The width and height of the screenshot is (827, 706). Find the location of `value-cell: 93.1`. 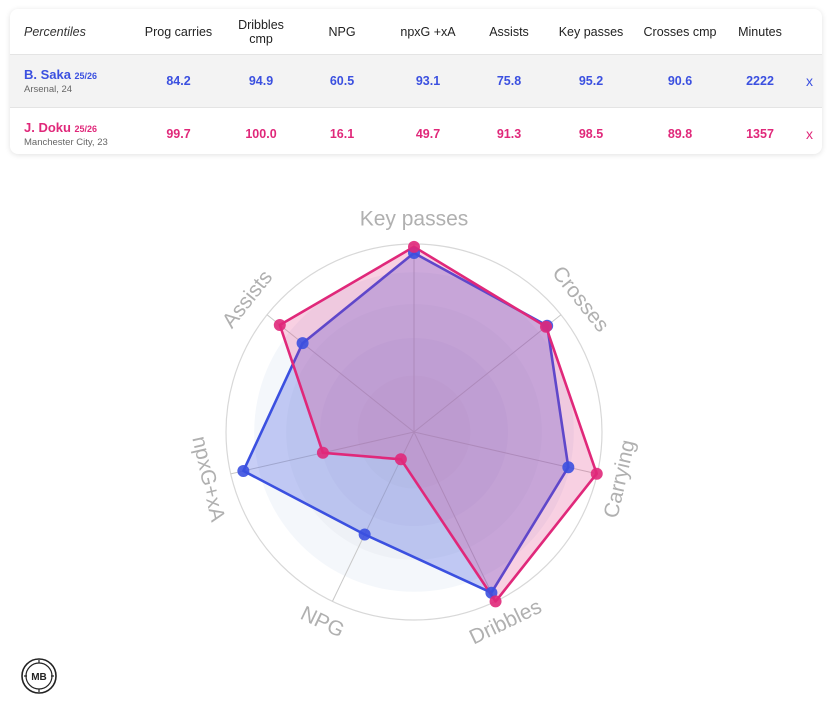

value-cell: 93.1 is located at coordinates (428, 81).